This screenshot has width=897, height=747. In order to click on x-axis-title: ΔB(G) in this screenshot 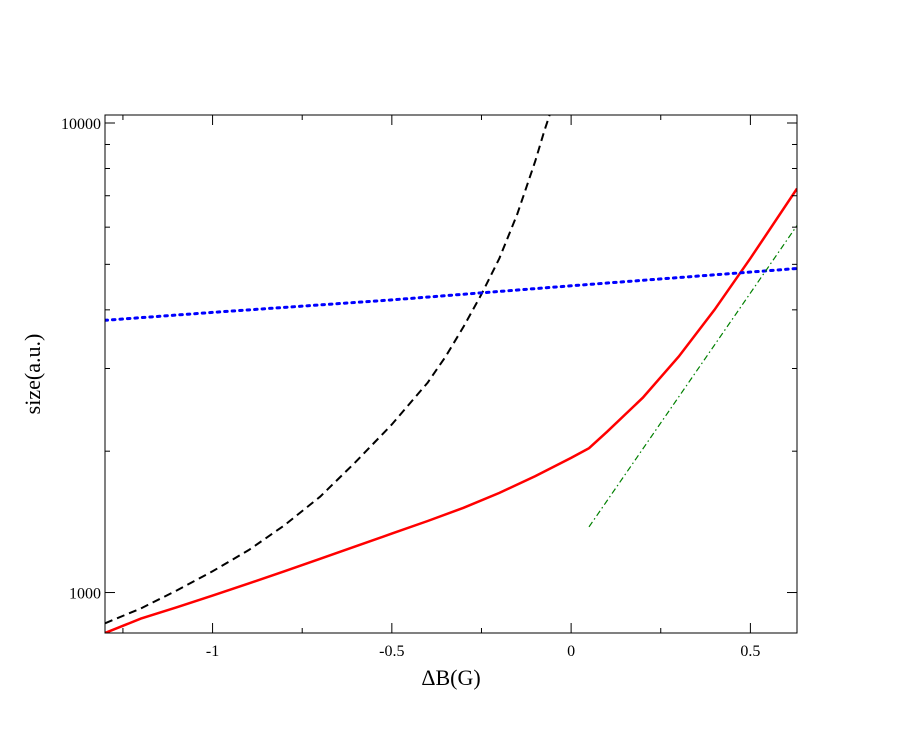, I will do `click(450, 677)`.